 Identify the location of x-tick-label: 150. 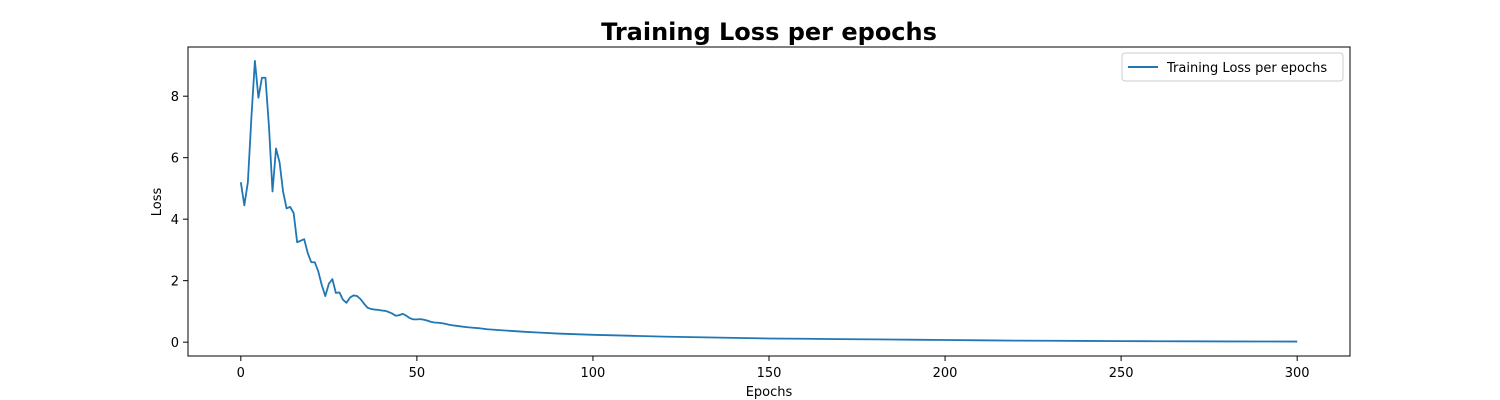
(769, 373).